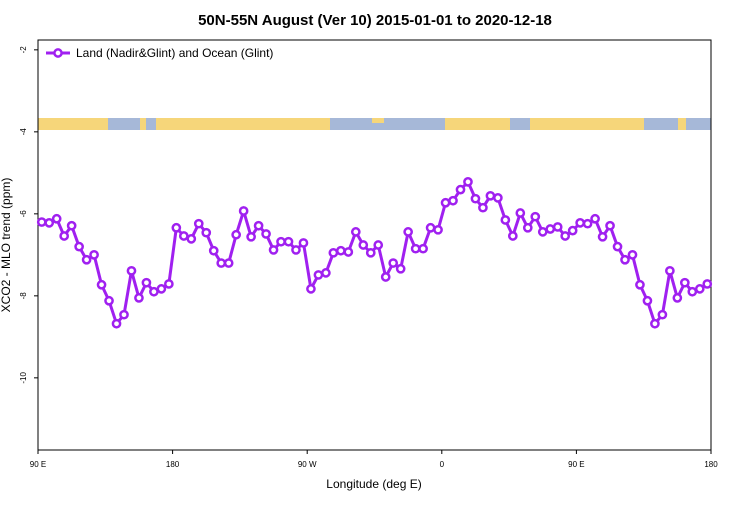 The height and width of the screenshot is (505, 750). I want to click on y-tick-label: -10, so click(23, 378).